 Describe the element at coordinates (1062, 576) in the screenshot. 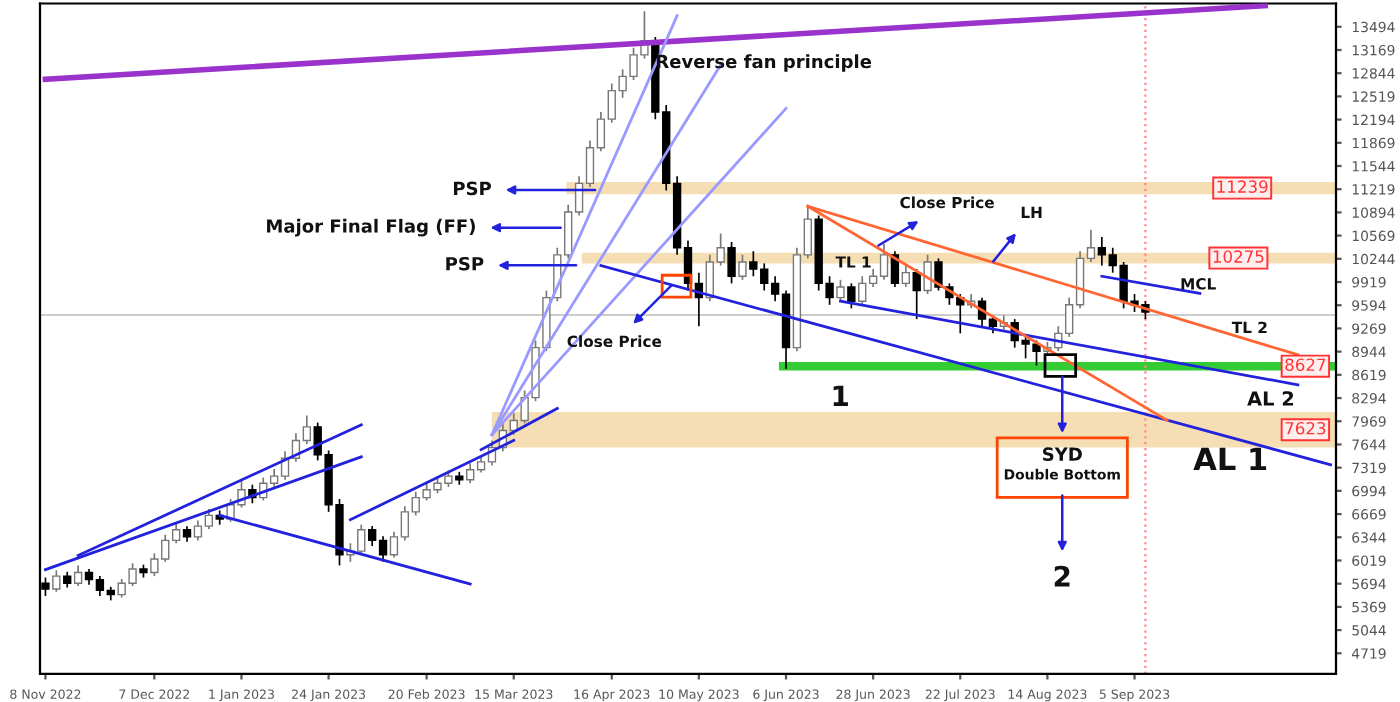

I see `annotation: 2` at that location.